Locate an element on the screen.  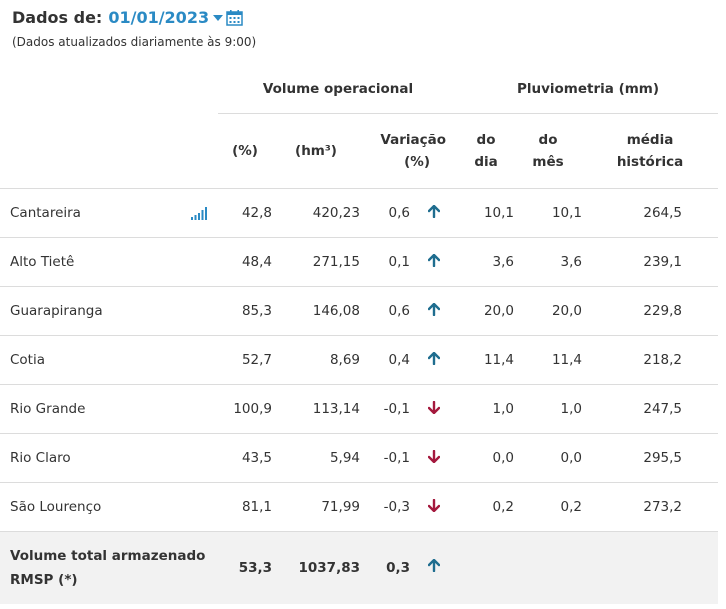
day-cell: 1,0 is located at coordinates (503, 409).